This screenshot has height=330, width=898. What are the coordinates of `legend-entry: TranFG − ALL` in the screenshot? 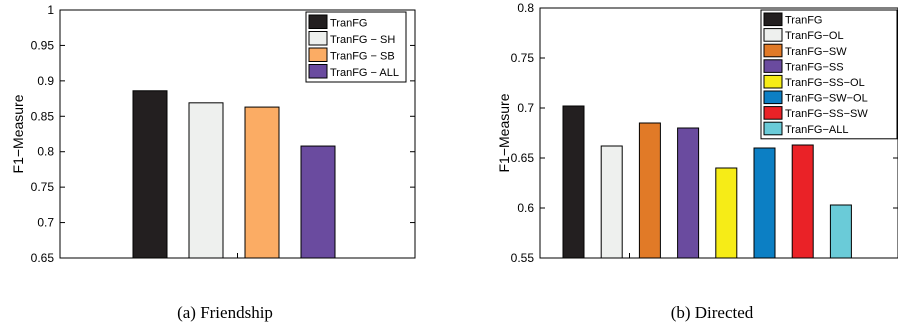 It's located at (364, 73).